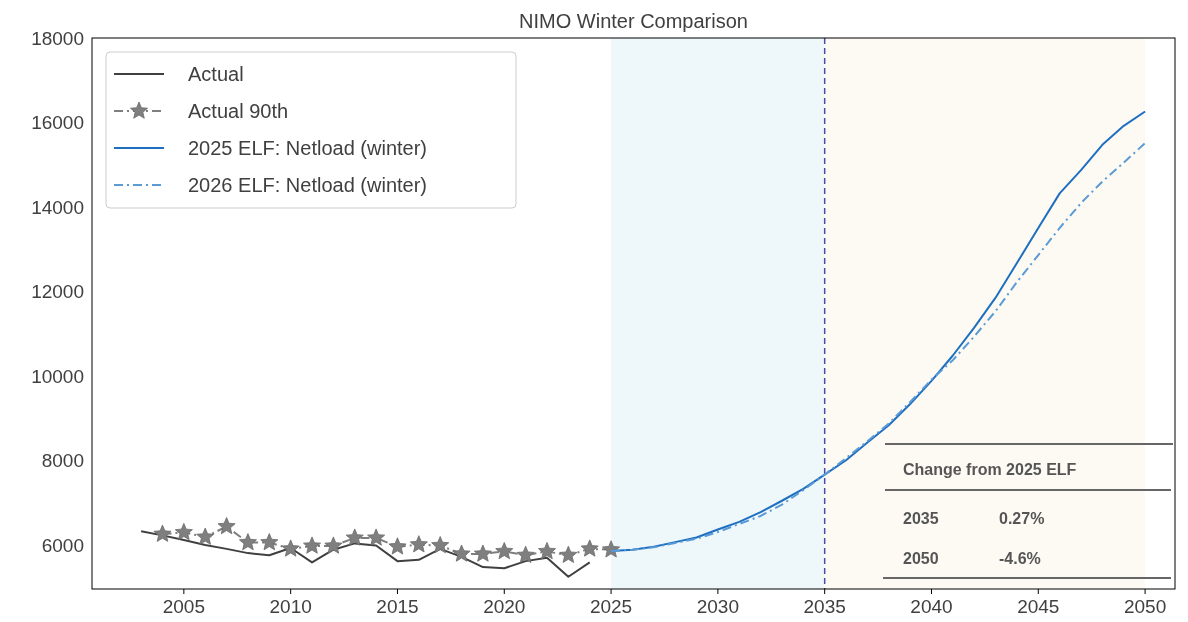 The width and height of the screenshot is (1188, 622). I want to click on legend-label: Actual, so click(216, 74).